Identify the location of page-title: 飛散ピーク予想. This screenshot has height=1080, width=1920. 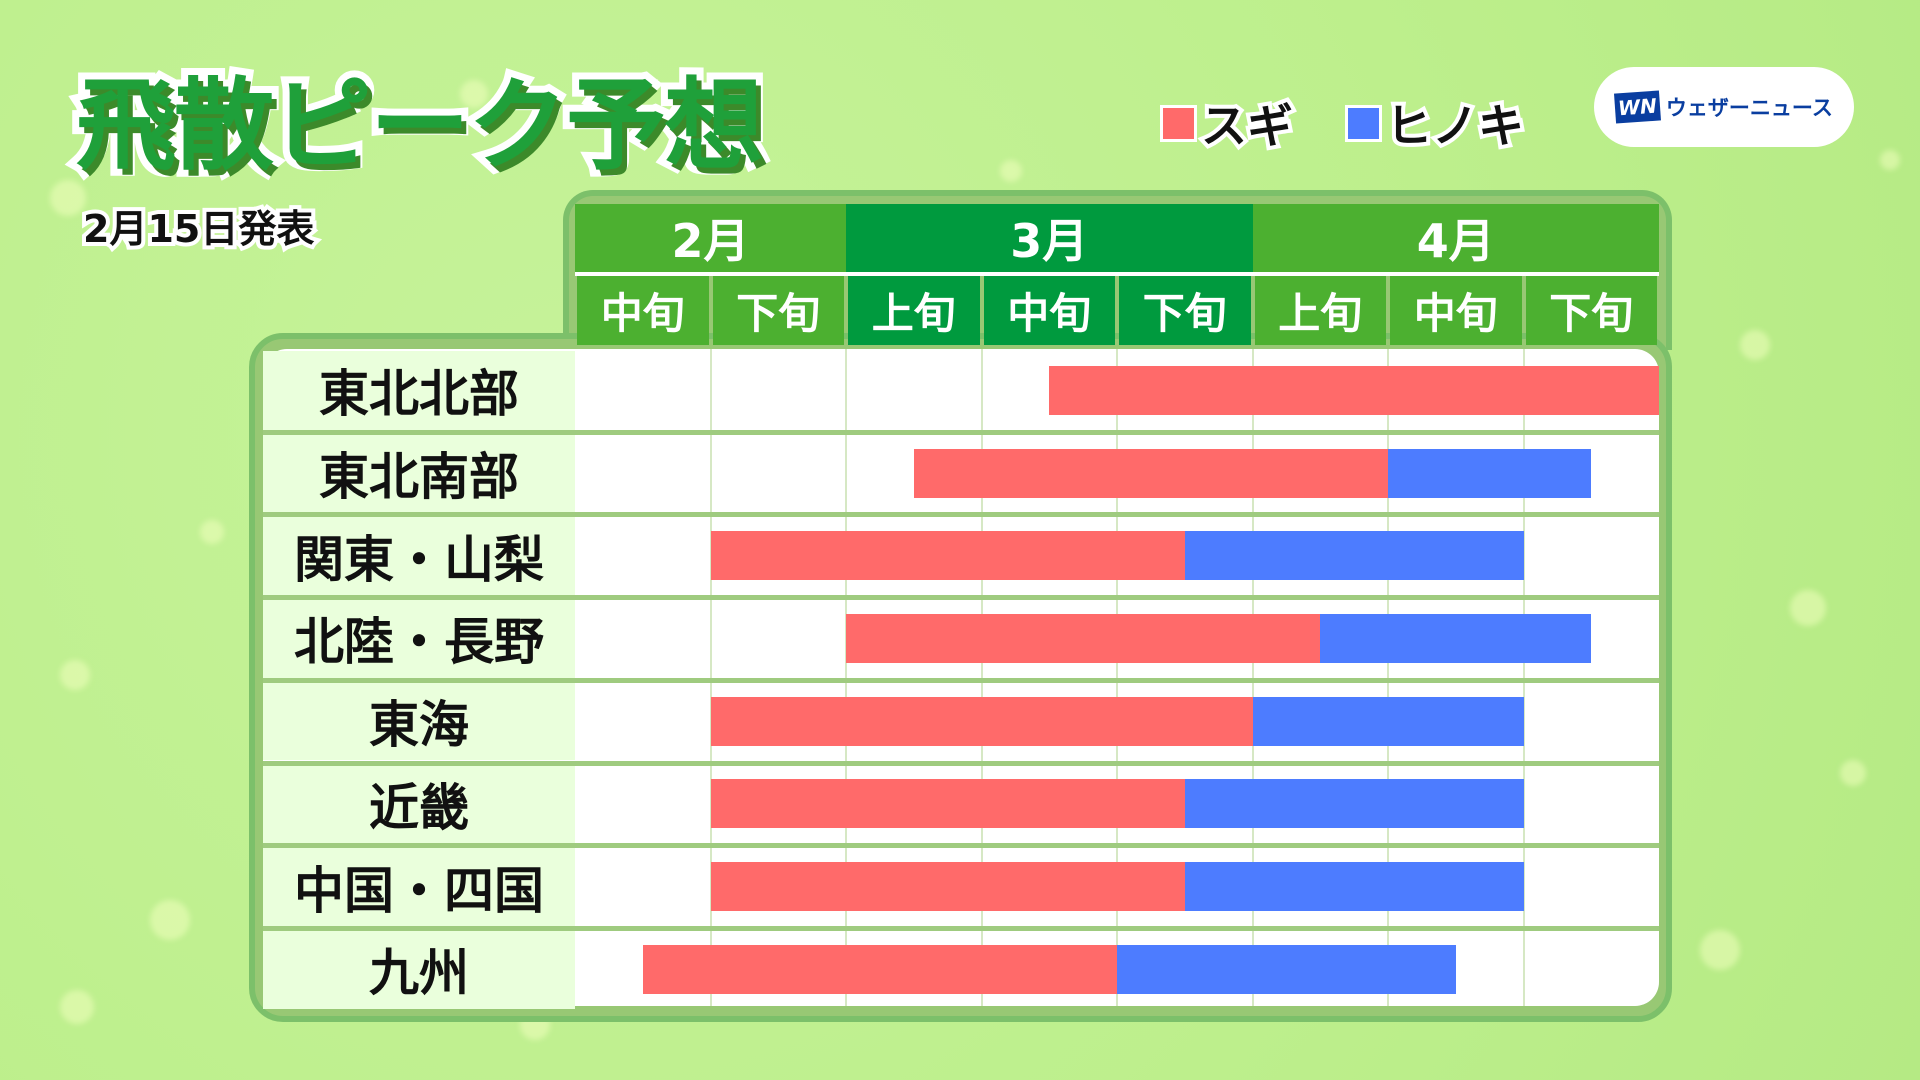
(420, 125).